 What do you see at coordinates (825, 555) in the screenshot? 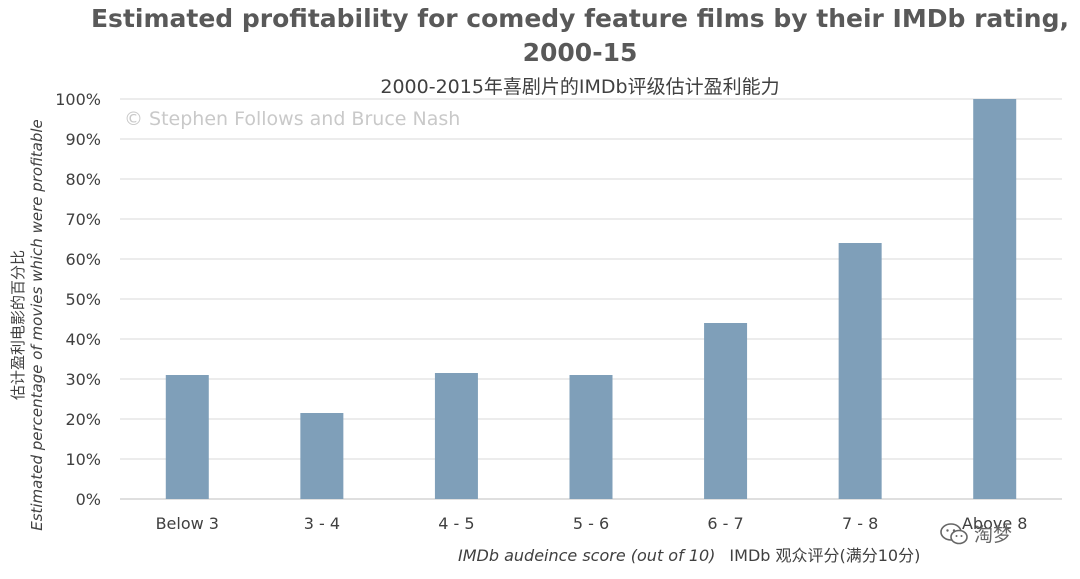
I see `x-axis-label-zh: IMDb 观众评分(满分10分)` at bounding box center [825, 555].